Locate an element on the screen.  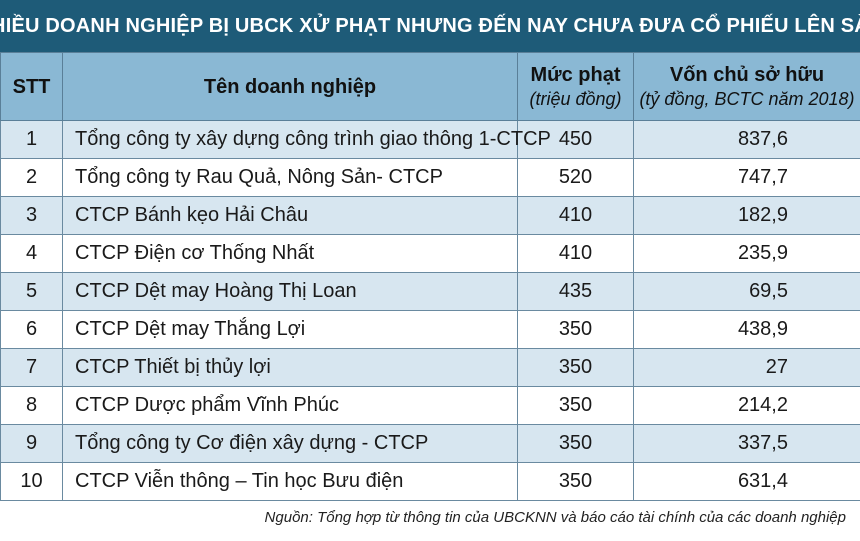
cell-stt: 6 is located at coordinates (31, 329).